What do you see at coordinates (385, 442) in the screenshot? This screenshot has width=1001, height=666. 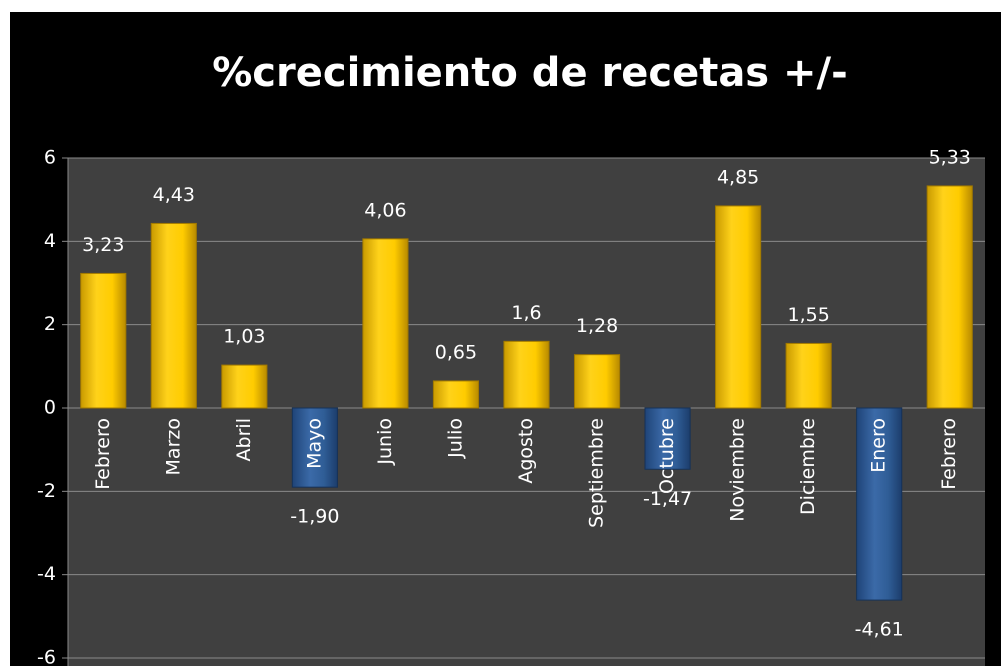 I see `x-tick-label: Junio` at bounding box center [385, 442].